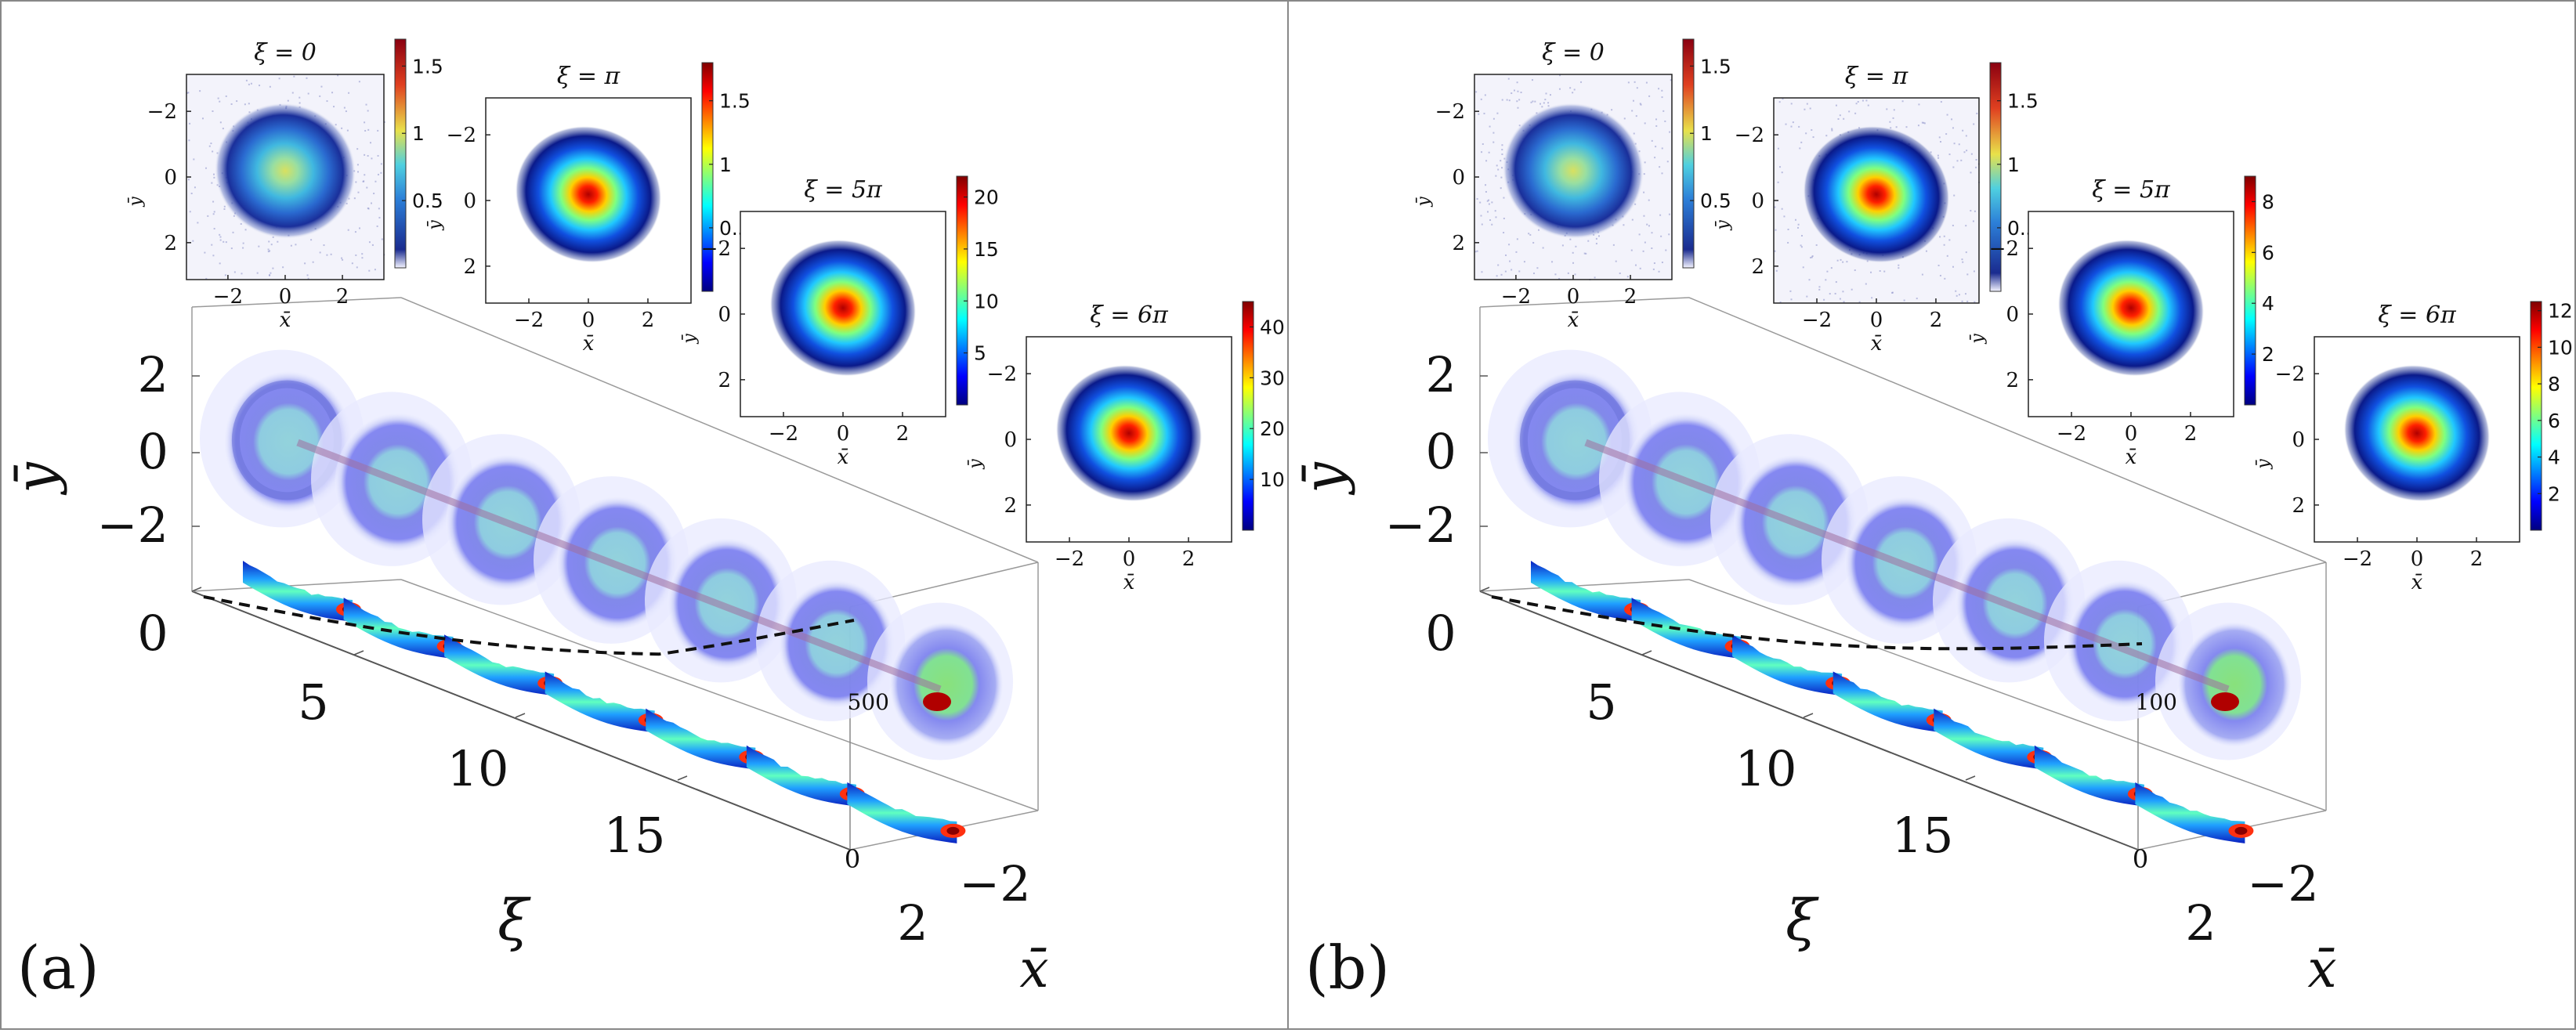 The height and width of the screenshot is (1033, 2576). What do you see at coordinates (986, 249) in the screenshot?
I see `colorbar-tick-label: 15` at bounding box center [986, 249].